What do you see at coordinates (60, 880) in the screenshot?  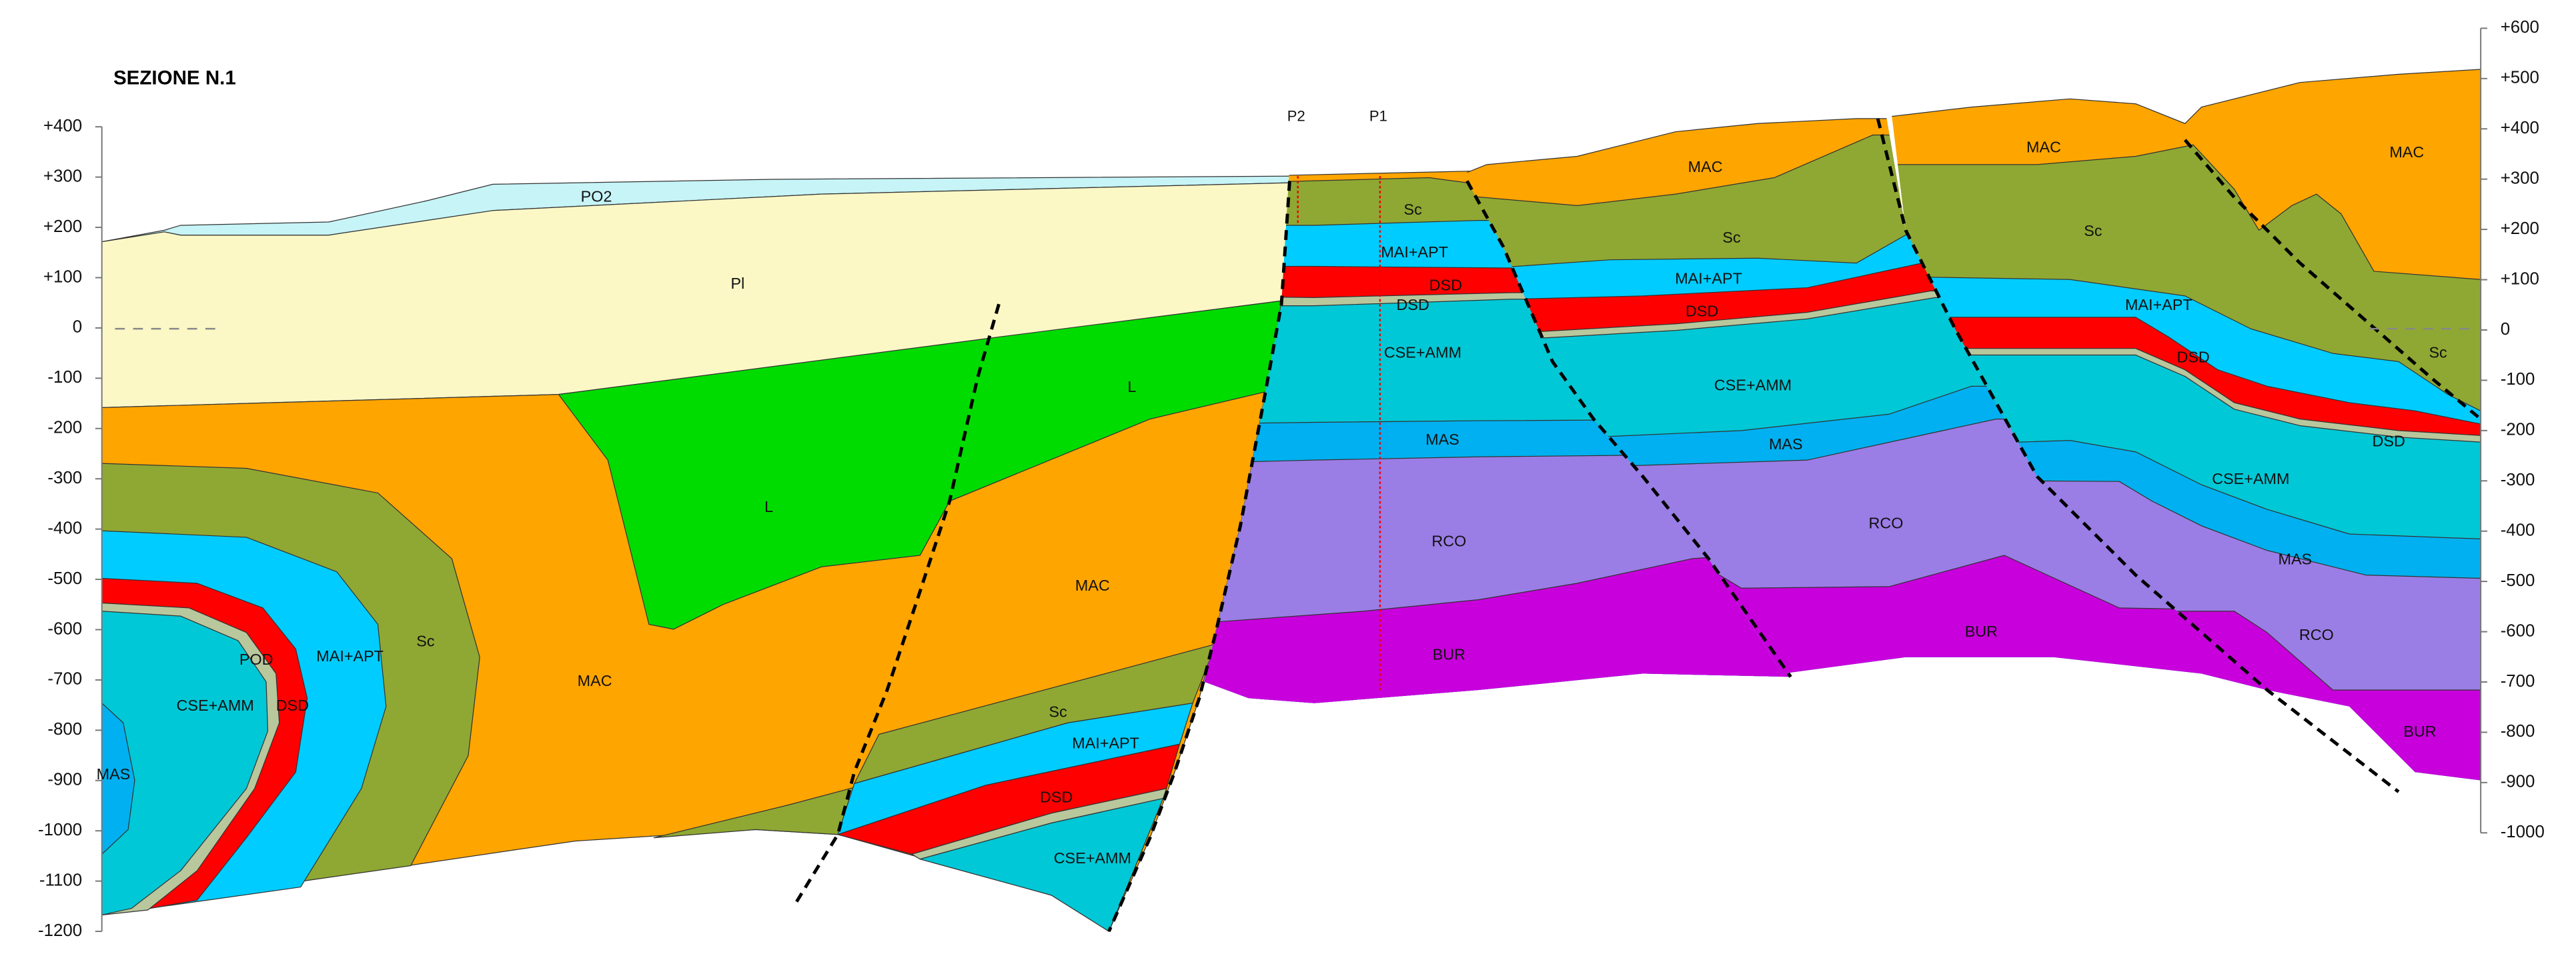 I see `axis-label: -1100` at bounding box center [60, 880].